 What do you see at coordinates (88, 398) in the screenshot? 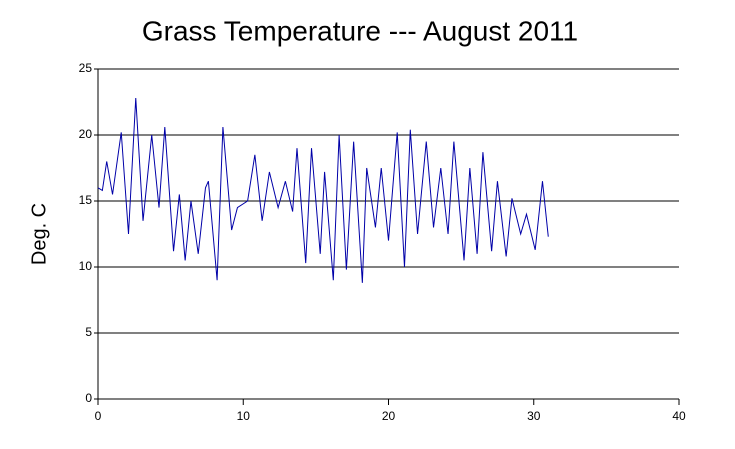
I see `y-tick-label: 0` at bounding box center [88, 398].